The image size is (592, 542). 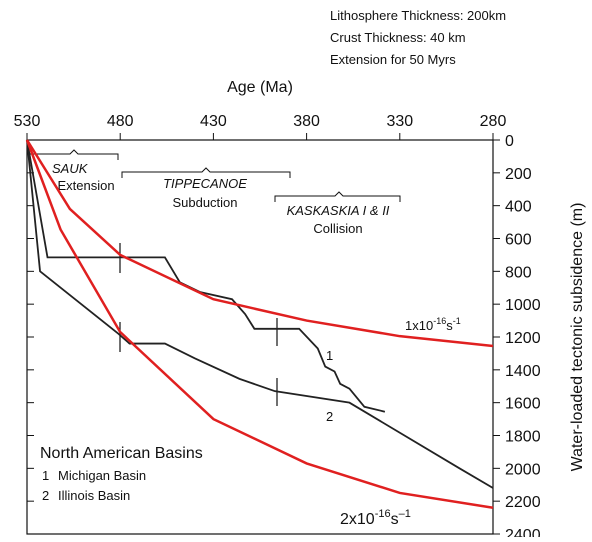 I want to click on legend-title: North American Basins, so click(x=121, y=453).